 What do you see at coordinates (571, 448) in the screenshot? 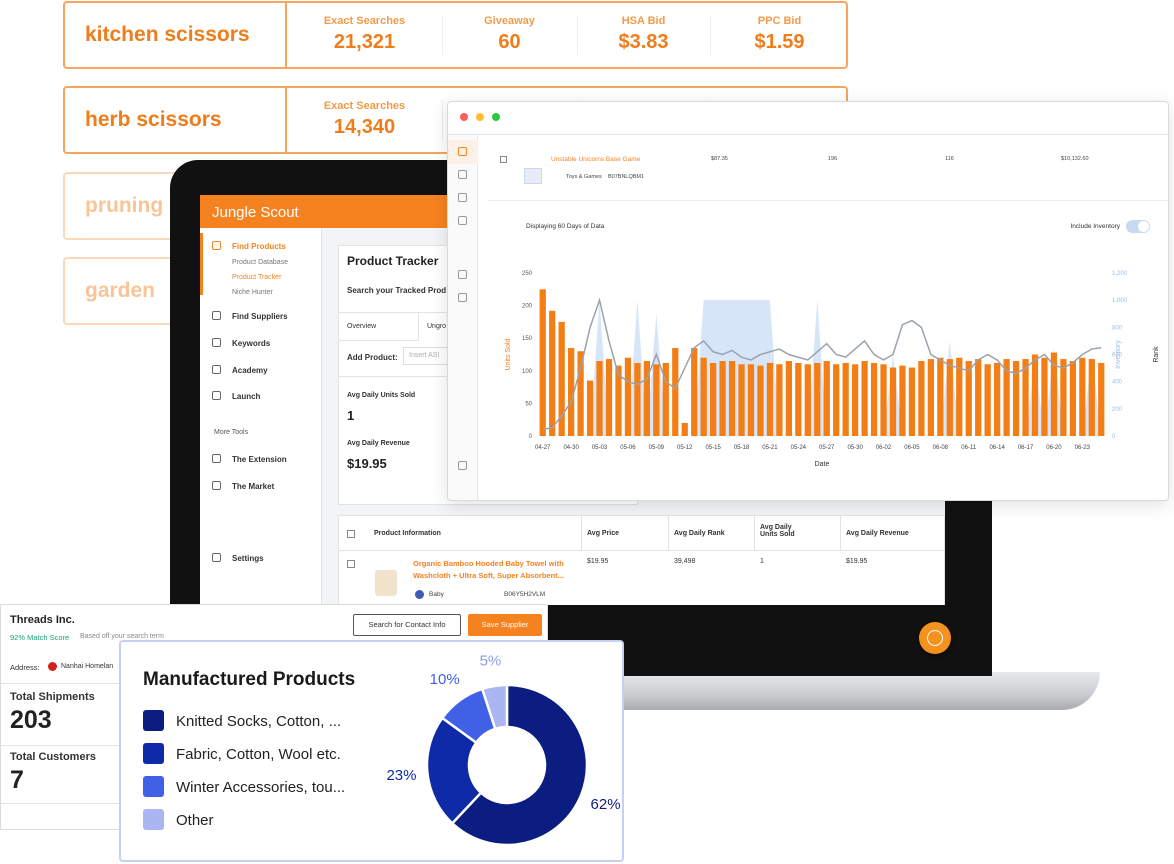
I see `x-tick-label: 04-30` at bounding box center [571, 448].